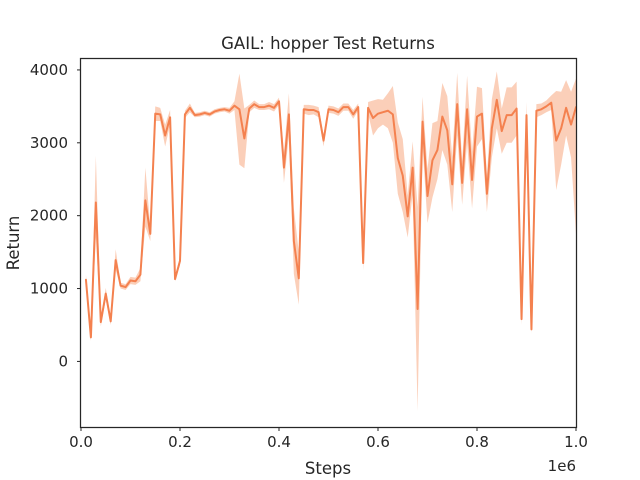 The image size is (640, 480). I want to click on y-tick-label: 3000, so click(49, 143).